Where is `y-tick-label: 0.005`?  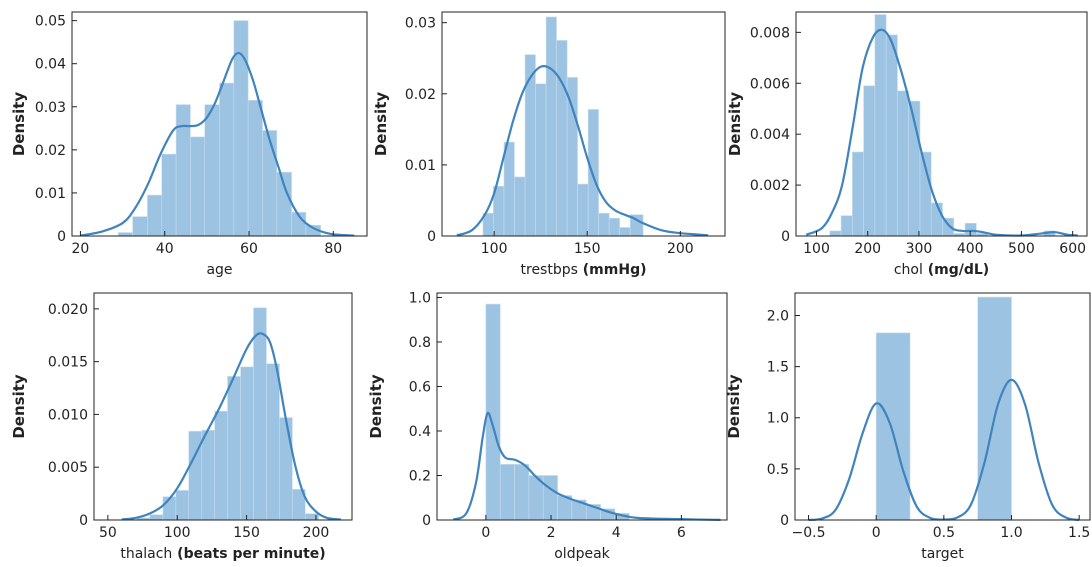
y-tick-label: 0.005 is located at coordinates (68, 468).